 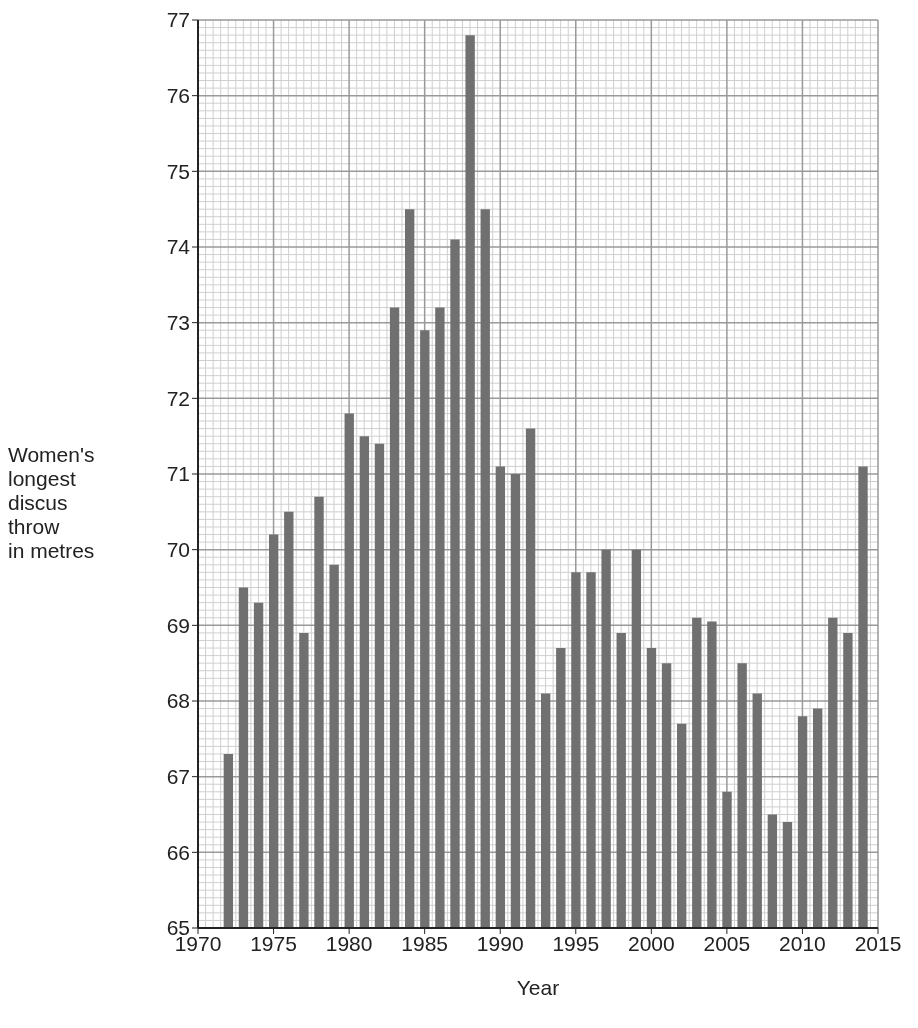 What do you see at coordinates (178, 171) in the screenshot?
I see `y-tick-label: 75` at bounding box center [178, 171].